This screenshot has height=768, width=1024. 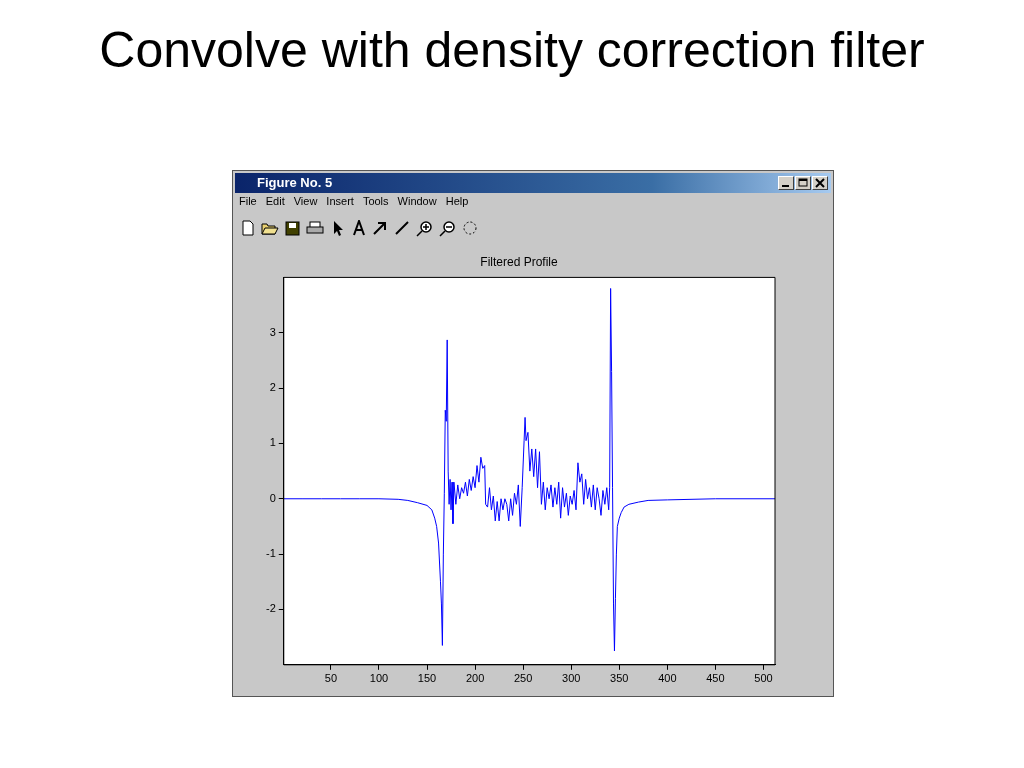 What do you see at coordinates (272, 331) in the screenshot?
I see `y-tick-label: 3` at bounding box center [272, 331].